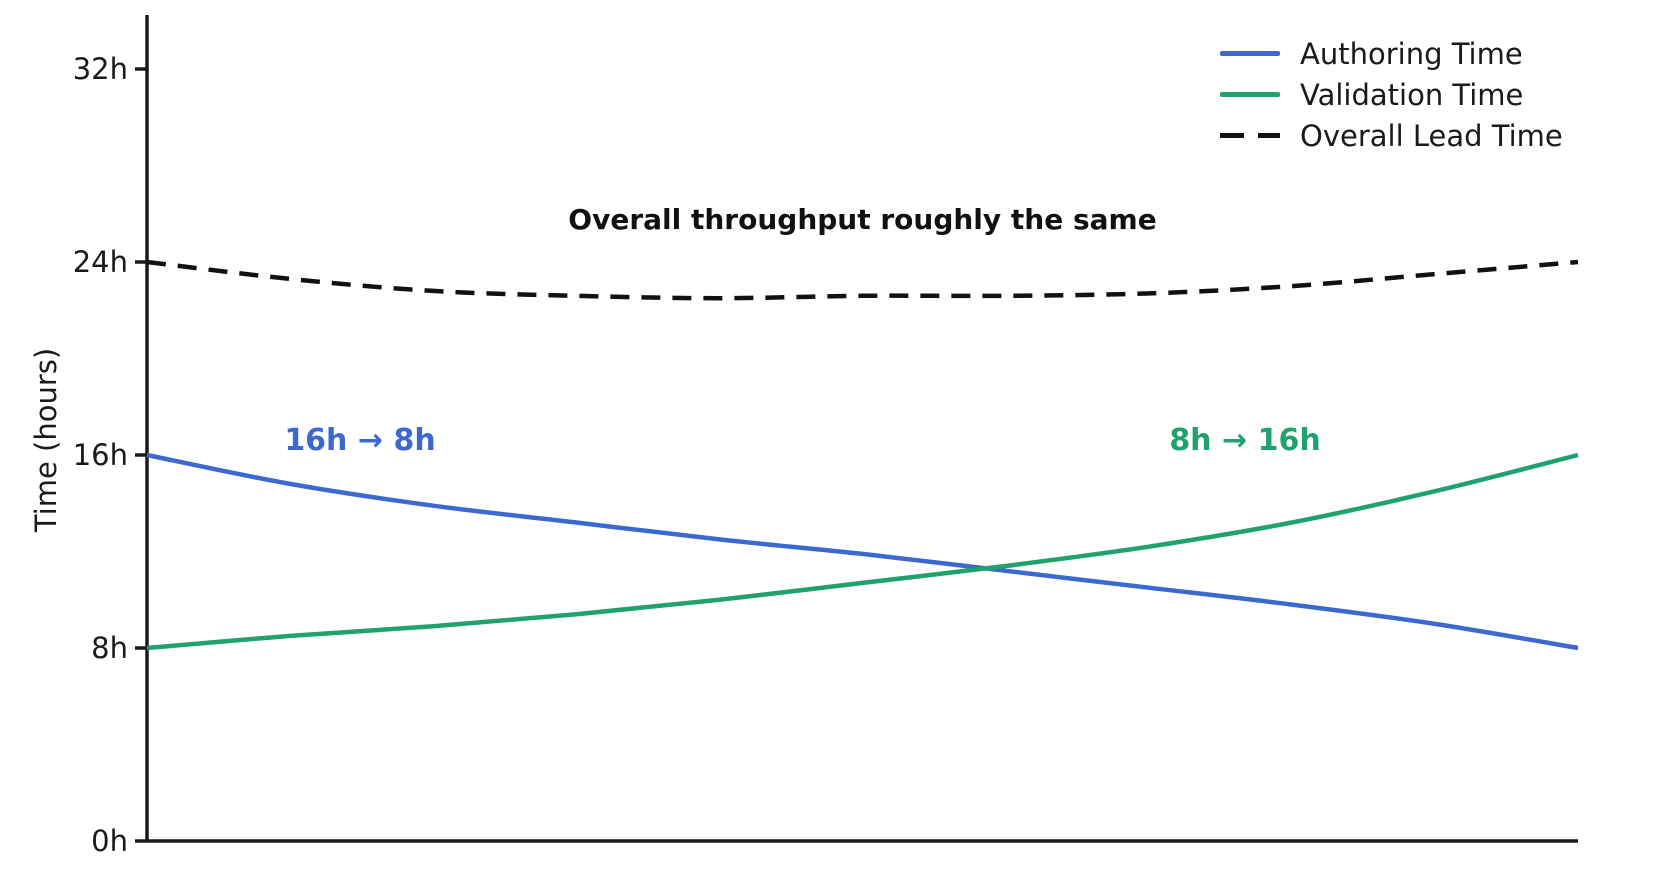  I want to click on y-tick-label-8h: 8h, so click(109, 648).